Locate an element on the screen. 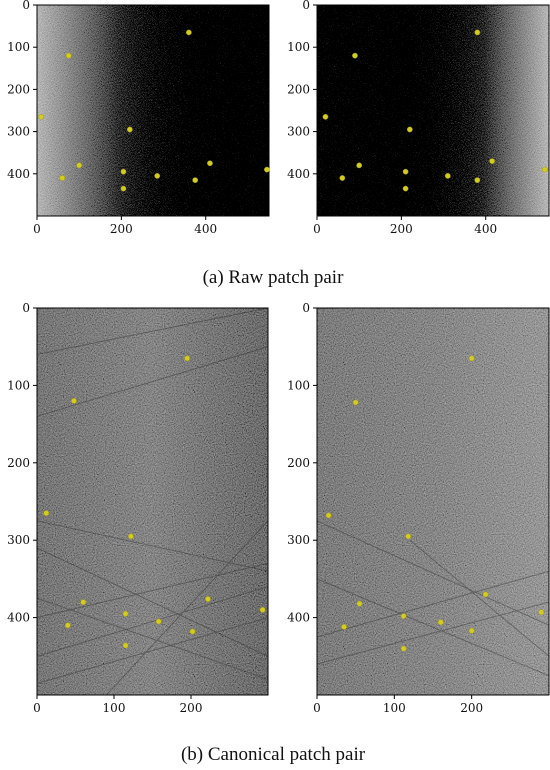 Image resolution: width=550 pixels, height=770 pixels. y-tick-label: 300 is located at coordinates (298, 132).